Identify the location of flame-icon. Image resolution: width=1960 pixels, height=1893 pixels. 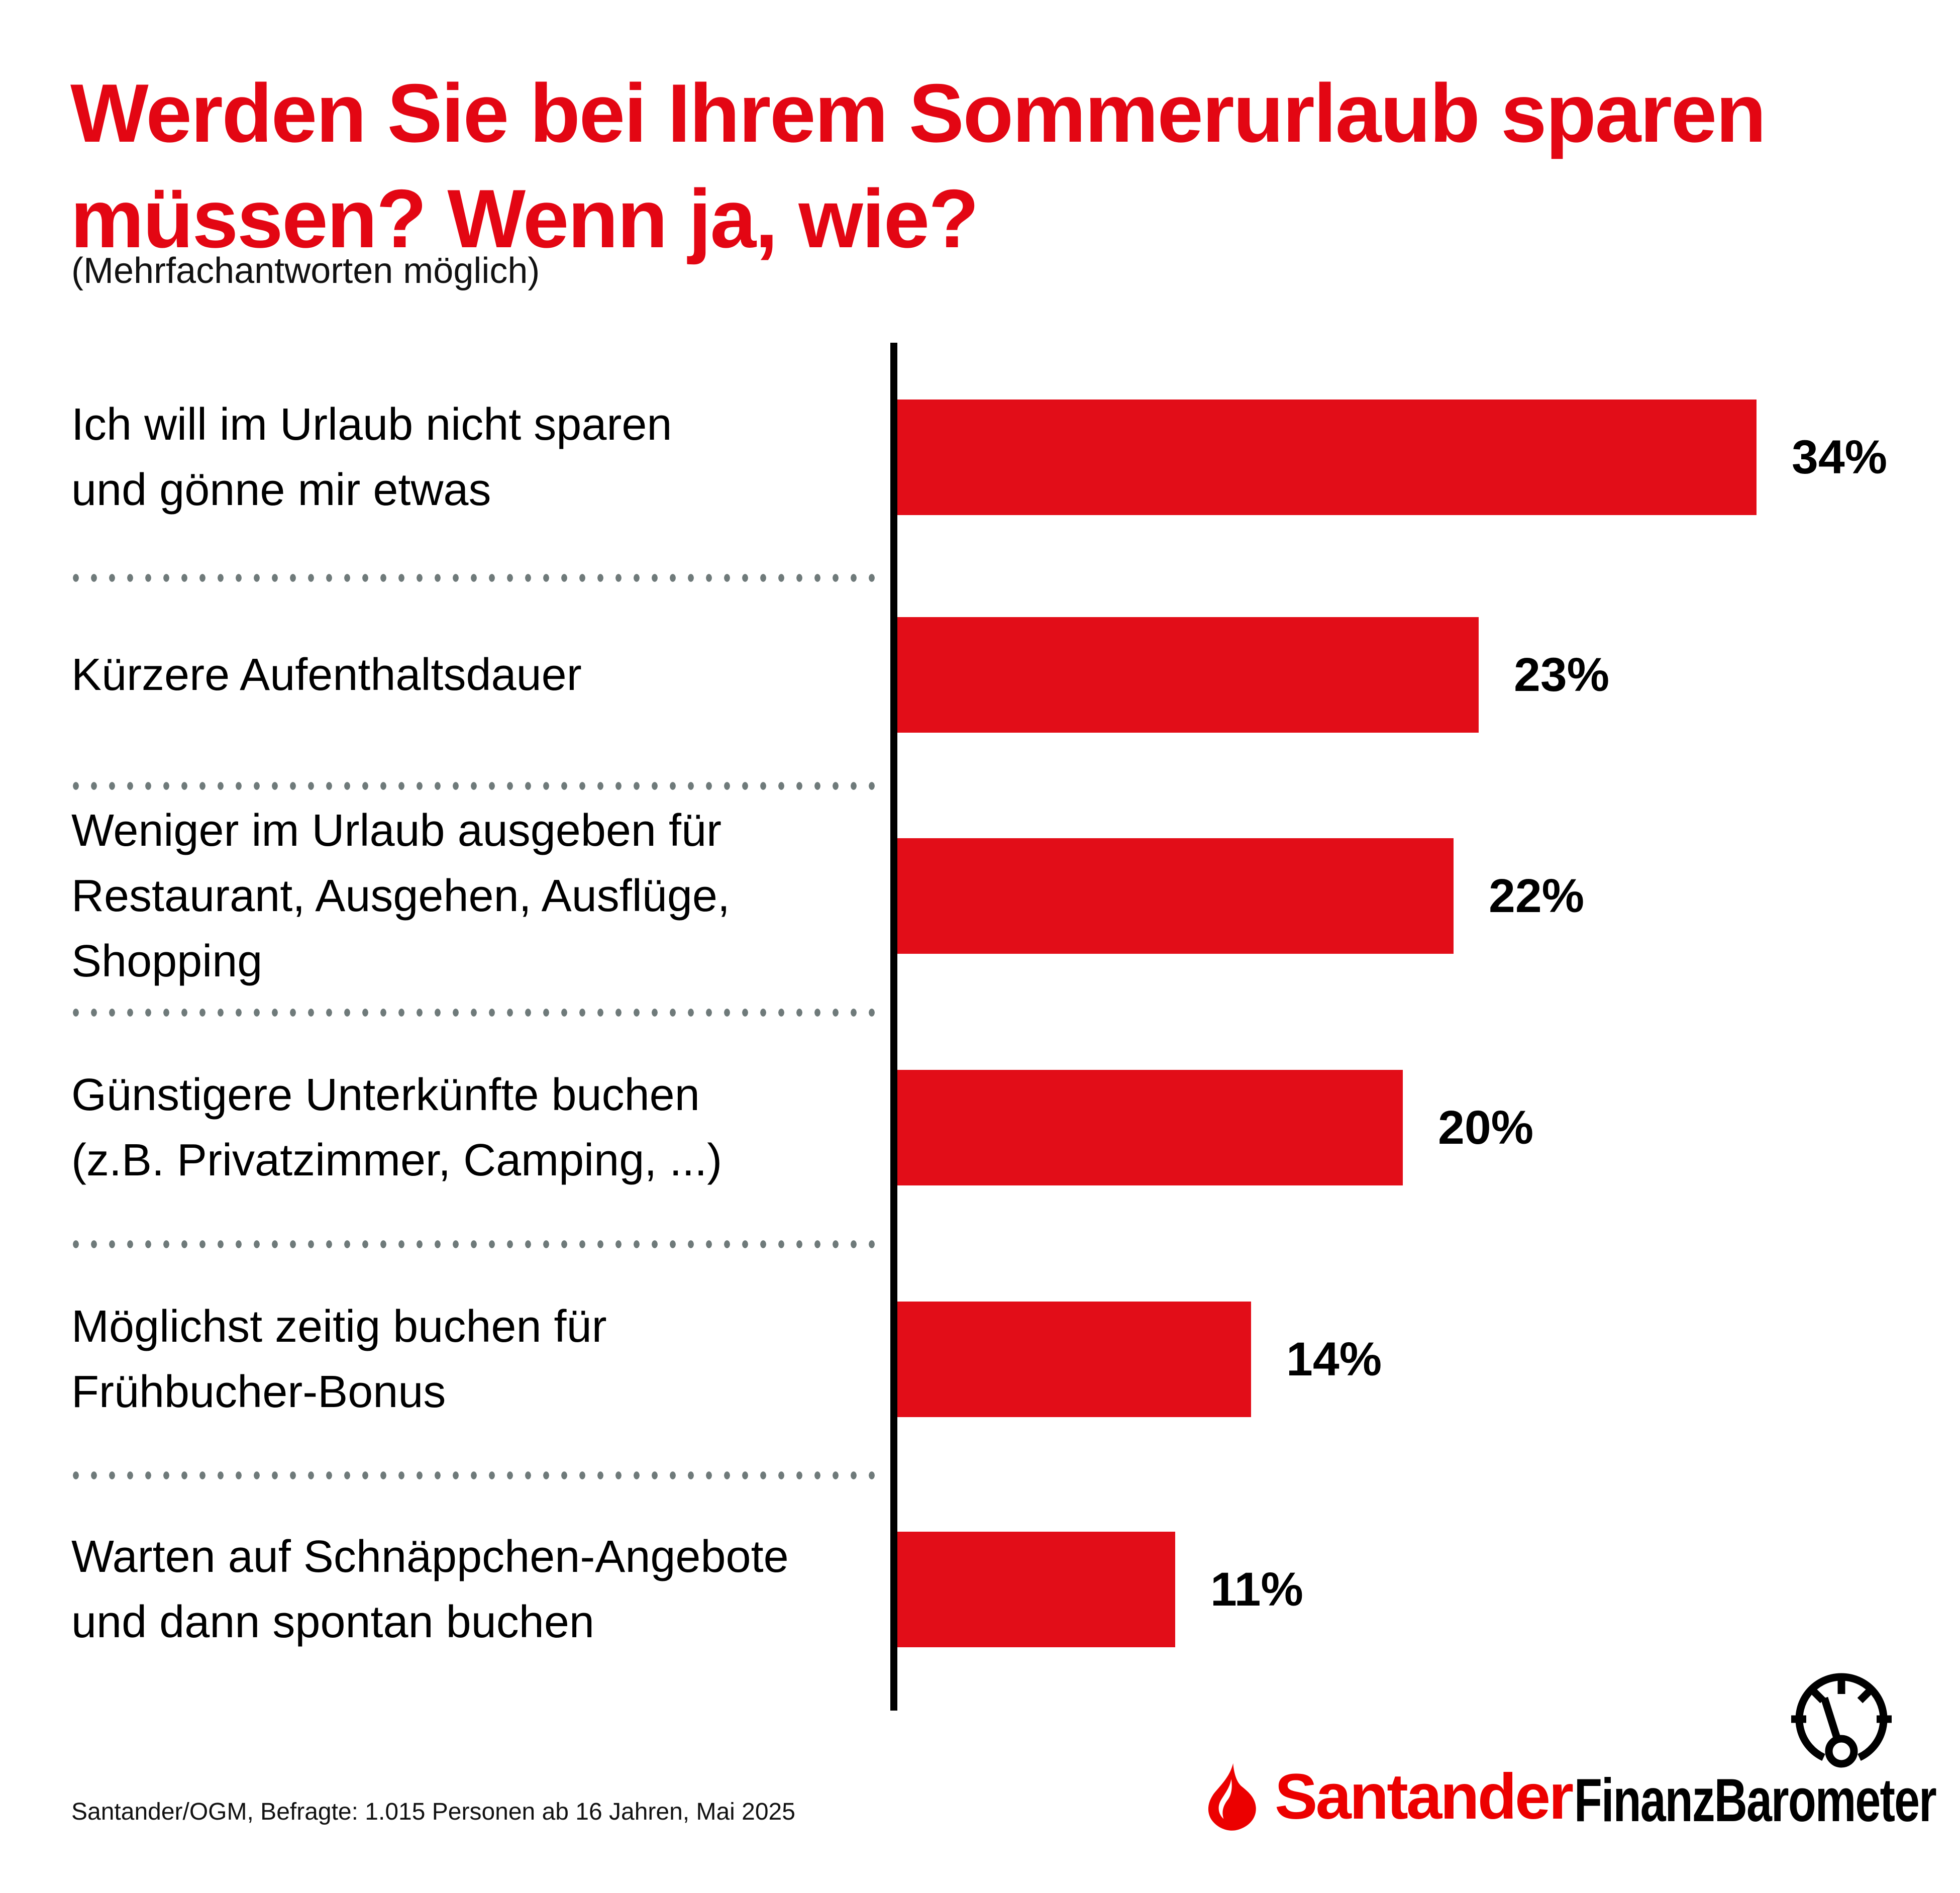
(1232, 1797).